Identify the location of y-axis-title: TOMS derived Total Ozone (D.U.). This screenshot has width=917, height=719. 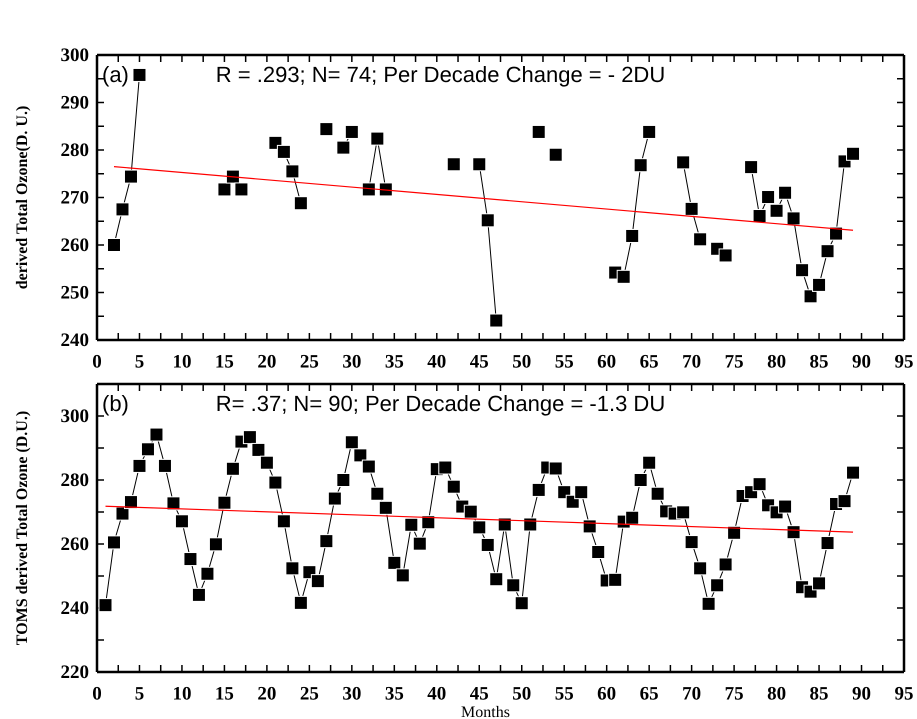
(22, 528).